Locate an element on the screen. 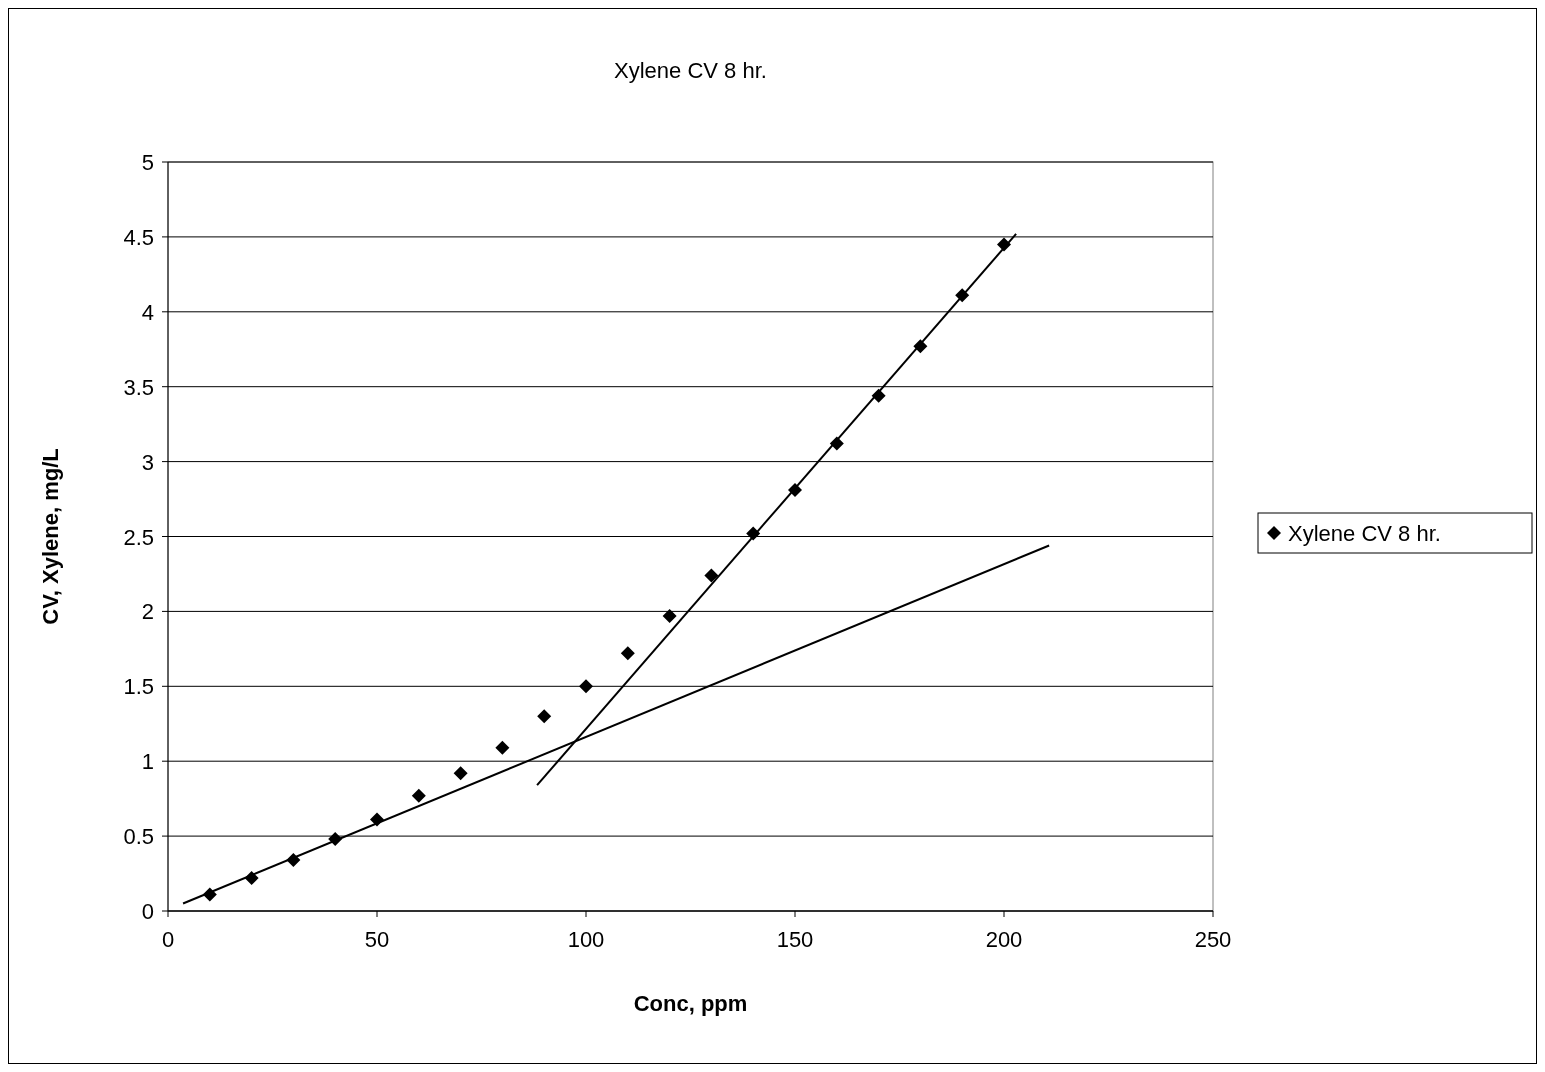 The height and width of the screenshot is (1072, 1545). x-tick-label: 50 is located at coordinates (377, 939).